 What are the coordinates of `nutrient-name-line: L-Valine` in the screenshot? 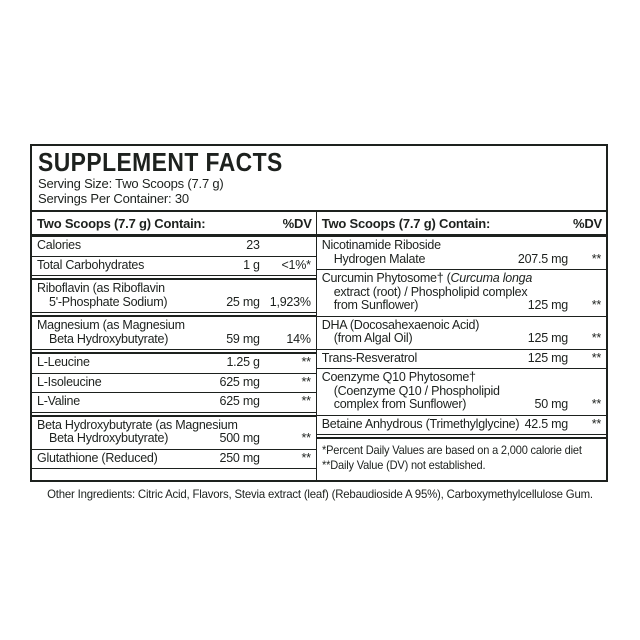 It's located at (58, 401).